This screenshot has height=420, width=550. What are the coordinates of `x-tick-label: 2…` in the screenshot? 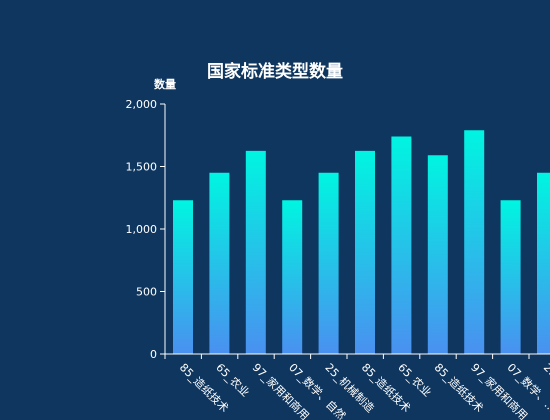 It's located at (545, 372).